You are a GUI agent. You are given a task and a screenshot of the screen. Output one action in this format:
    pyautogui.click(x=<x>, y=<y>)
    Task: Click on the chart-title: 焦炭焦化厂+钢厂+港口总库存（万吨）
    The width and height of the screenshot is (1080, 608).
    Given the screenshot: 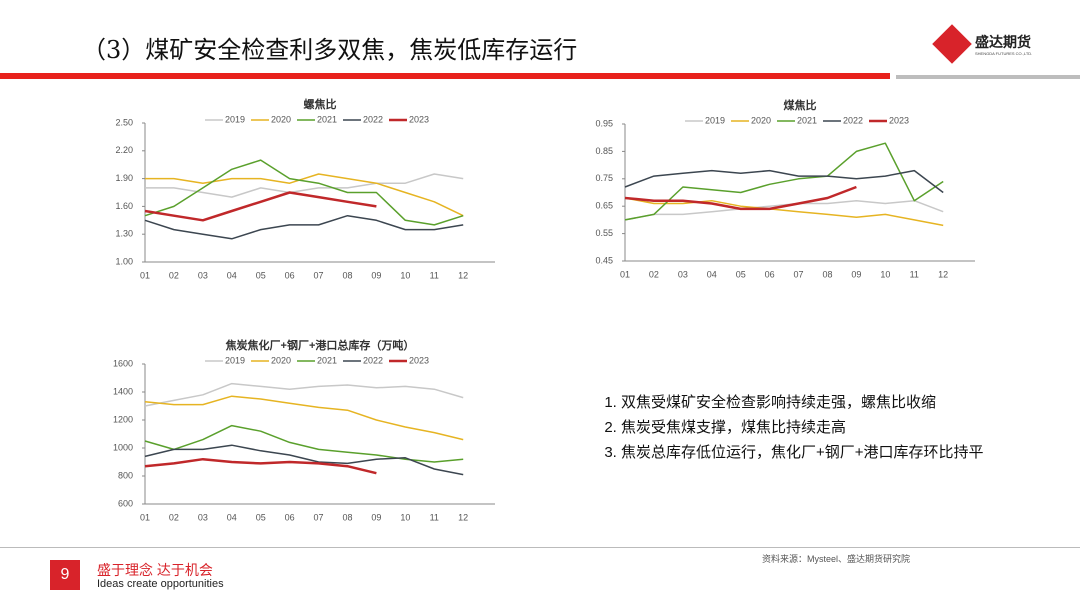 What is the action you would take?
    pyautogui.click(x=320, y=345)
    